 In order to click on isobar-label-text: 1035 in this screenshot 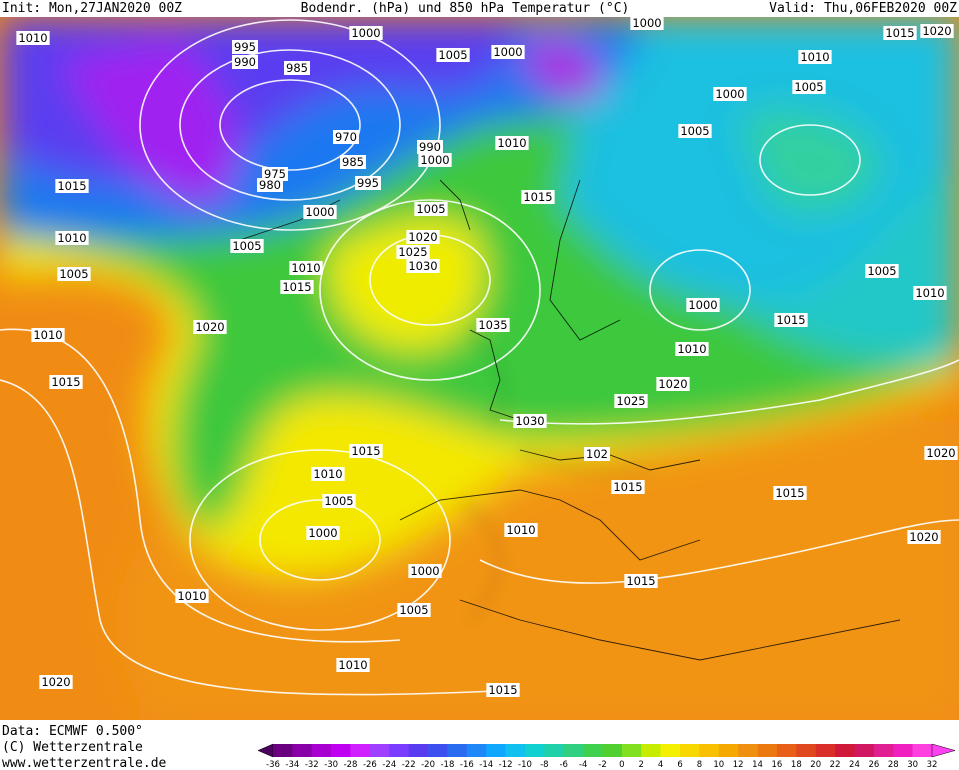, I will do `click(492, 325)`.